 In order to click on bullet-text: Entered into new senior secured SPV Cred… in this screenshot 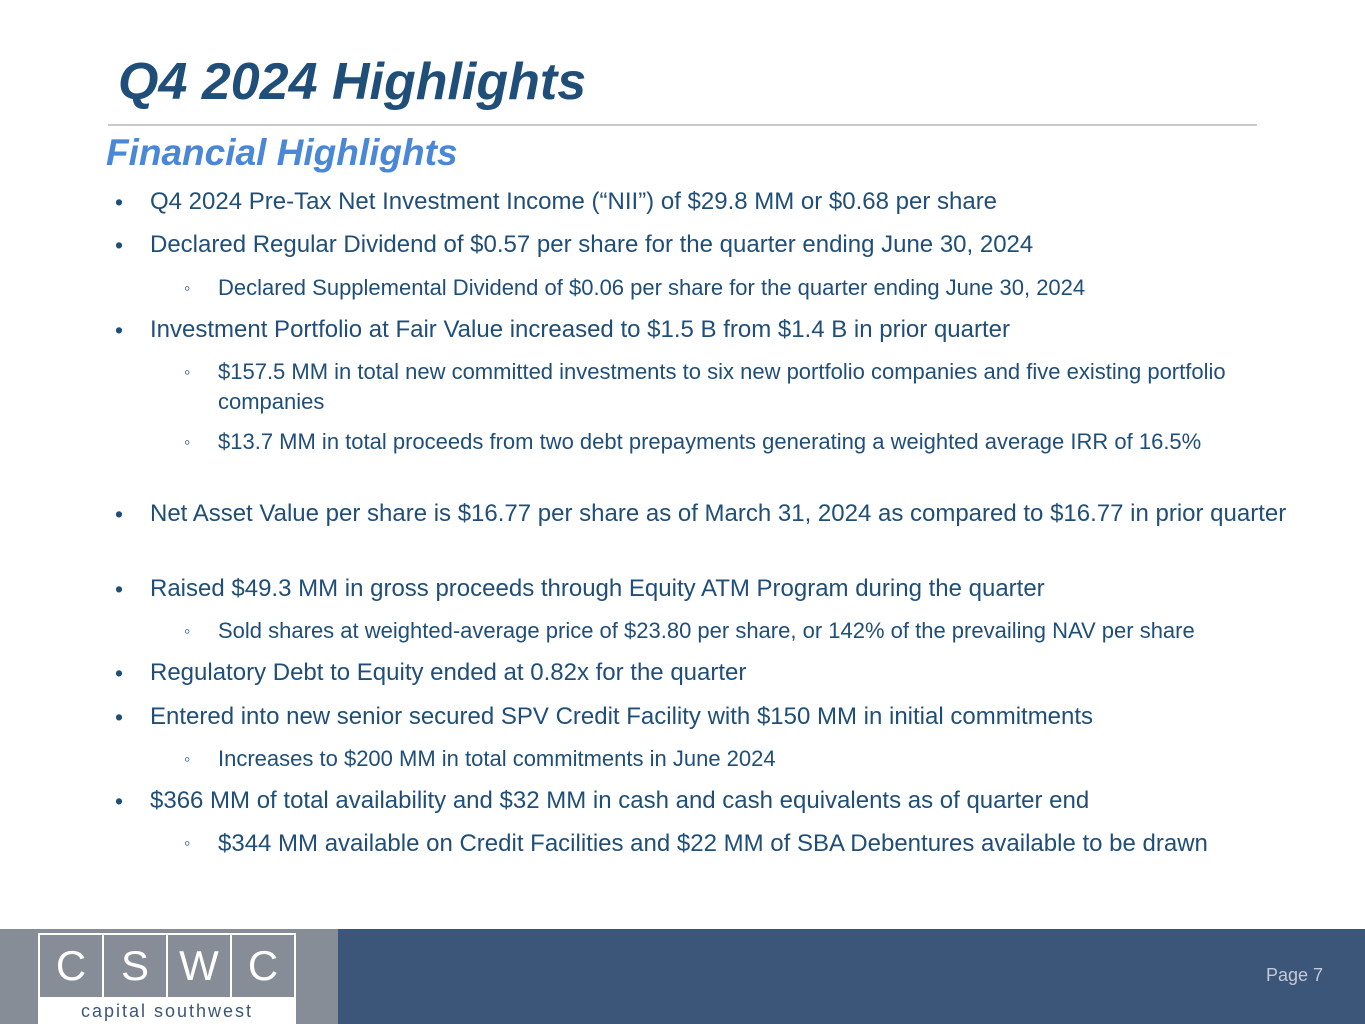, I will do `click(622, 716)`.